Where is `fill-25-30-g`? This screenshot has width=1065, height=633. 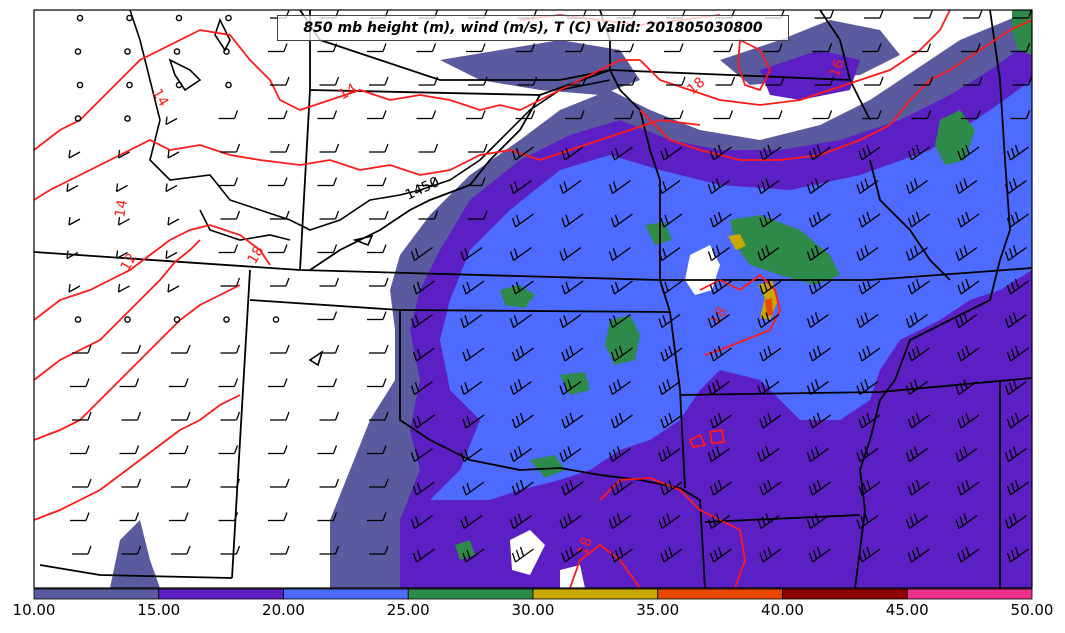
fill-25-30-g is located at coordinates (547, 466).